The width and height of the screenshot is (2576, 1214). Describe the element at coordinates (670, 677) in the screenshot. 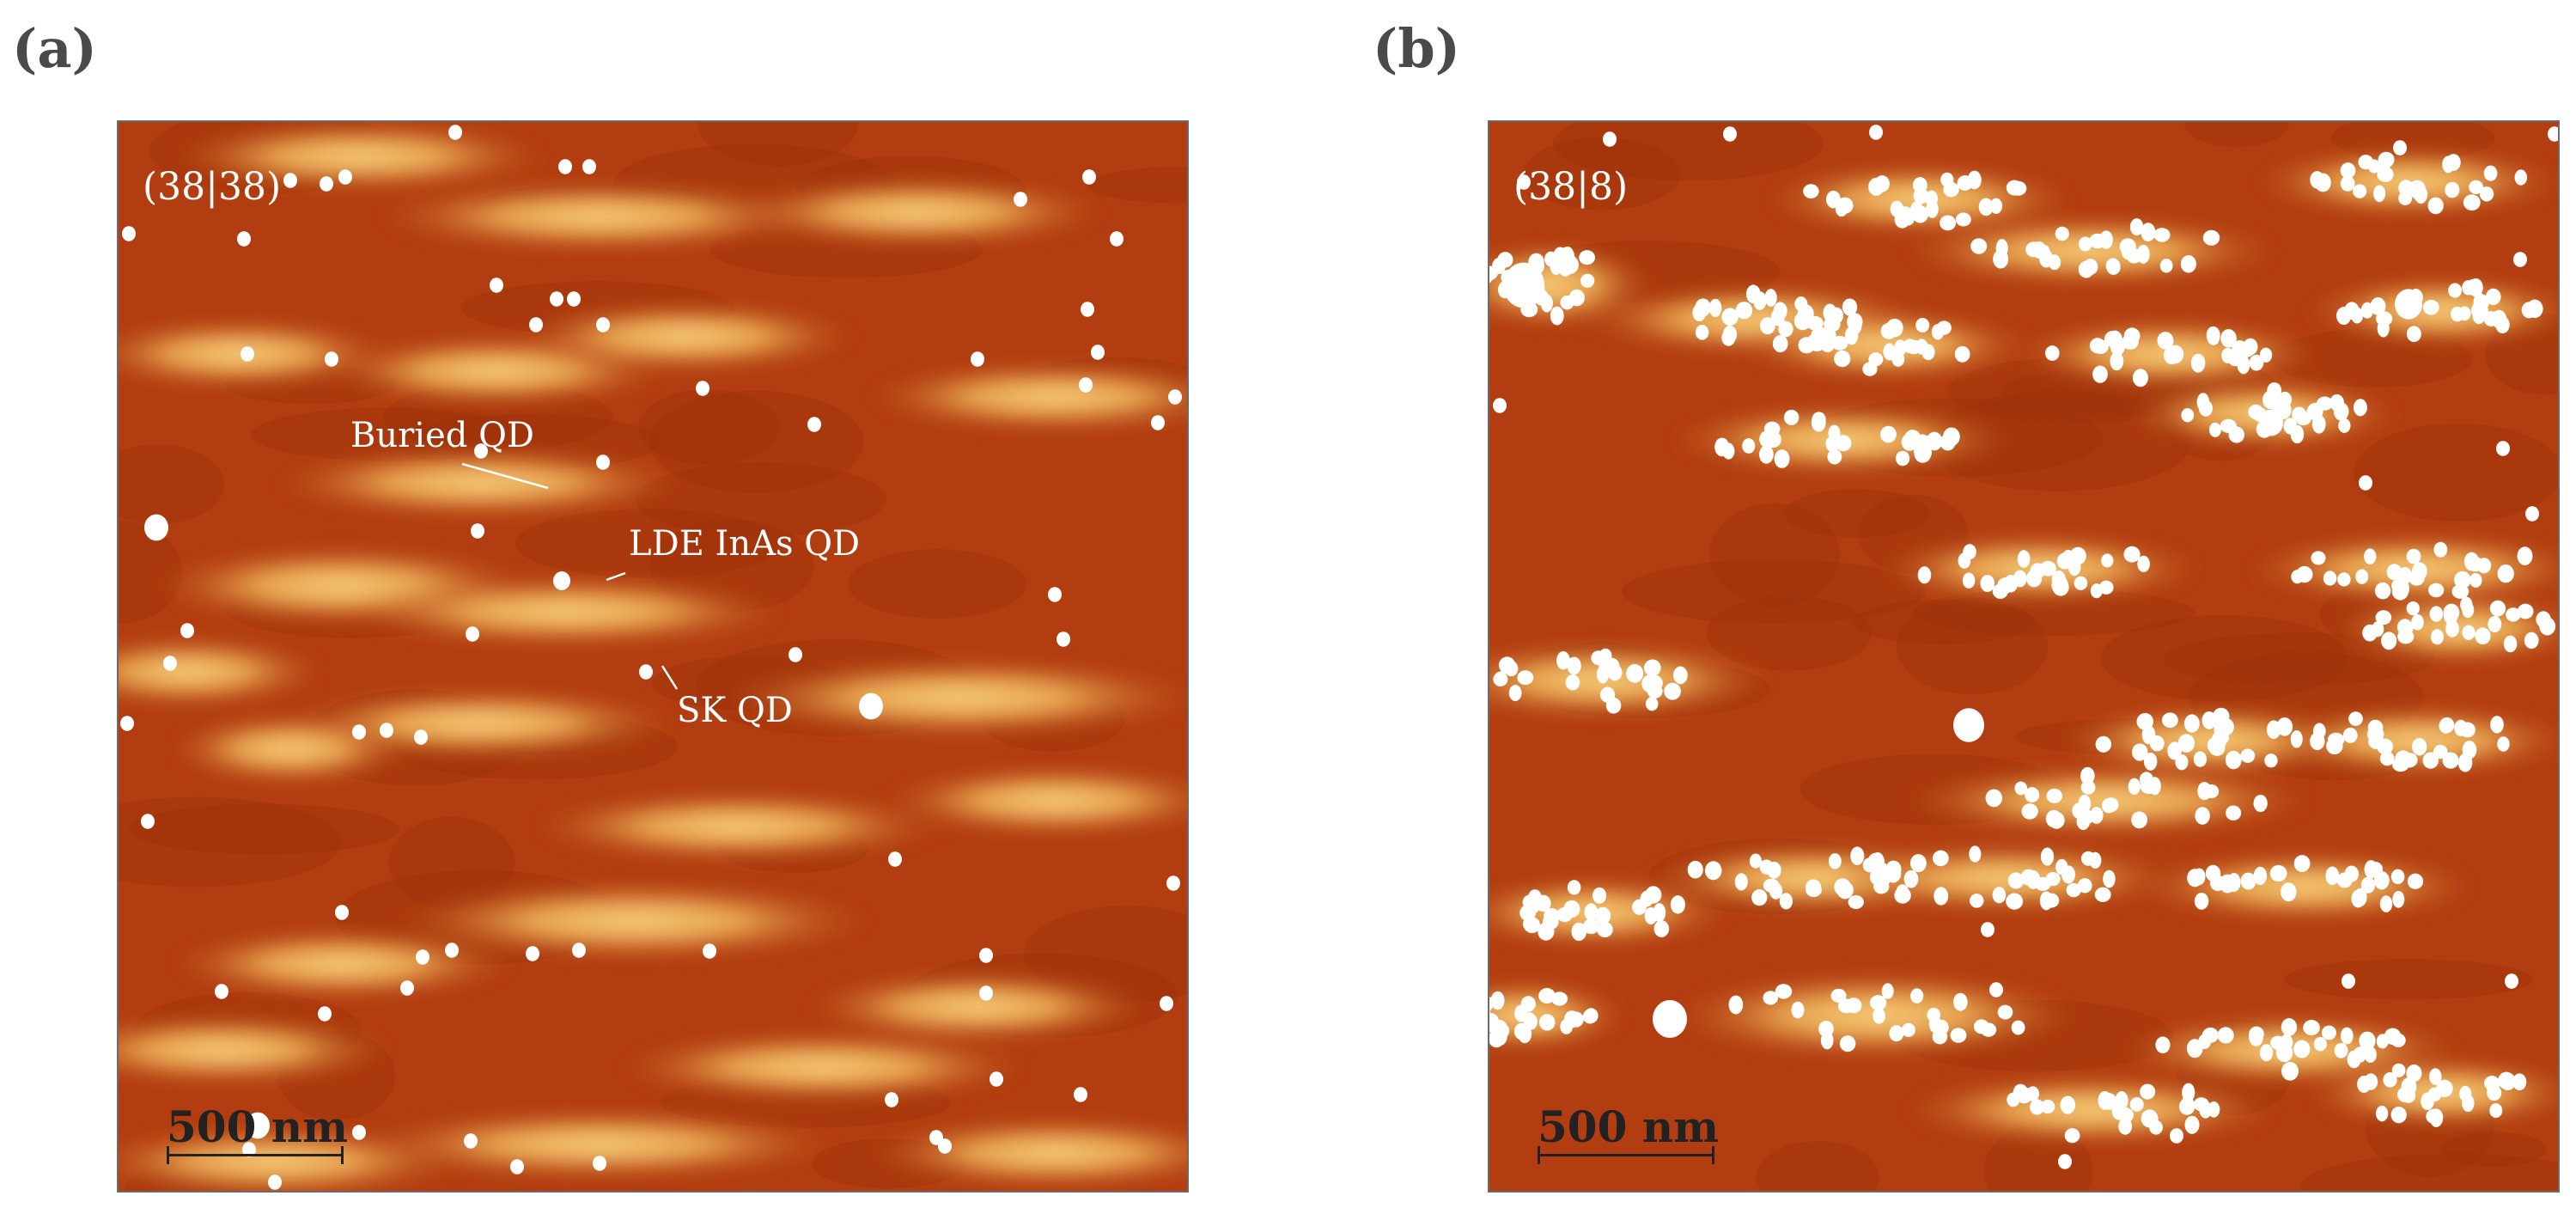

I see `sk-qd-leader-line` at that location.